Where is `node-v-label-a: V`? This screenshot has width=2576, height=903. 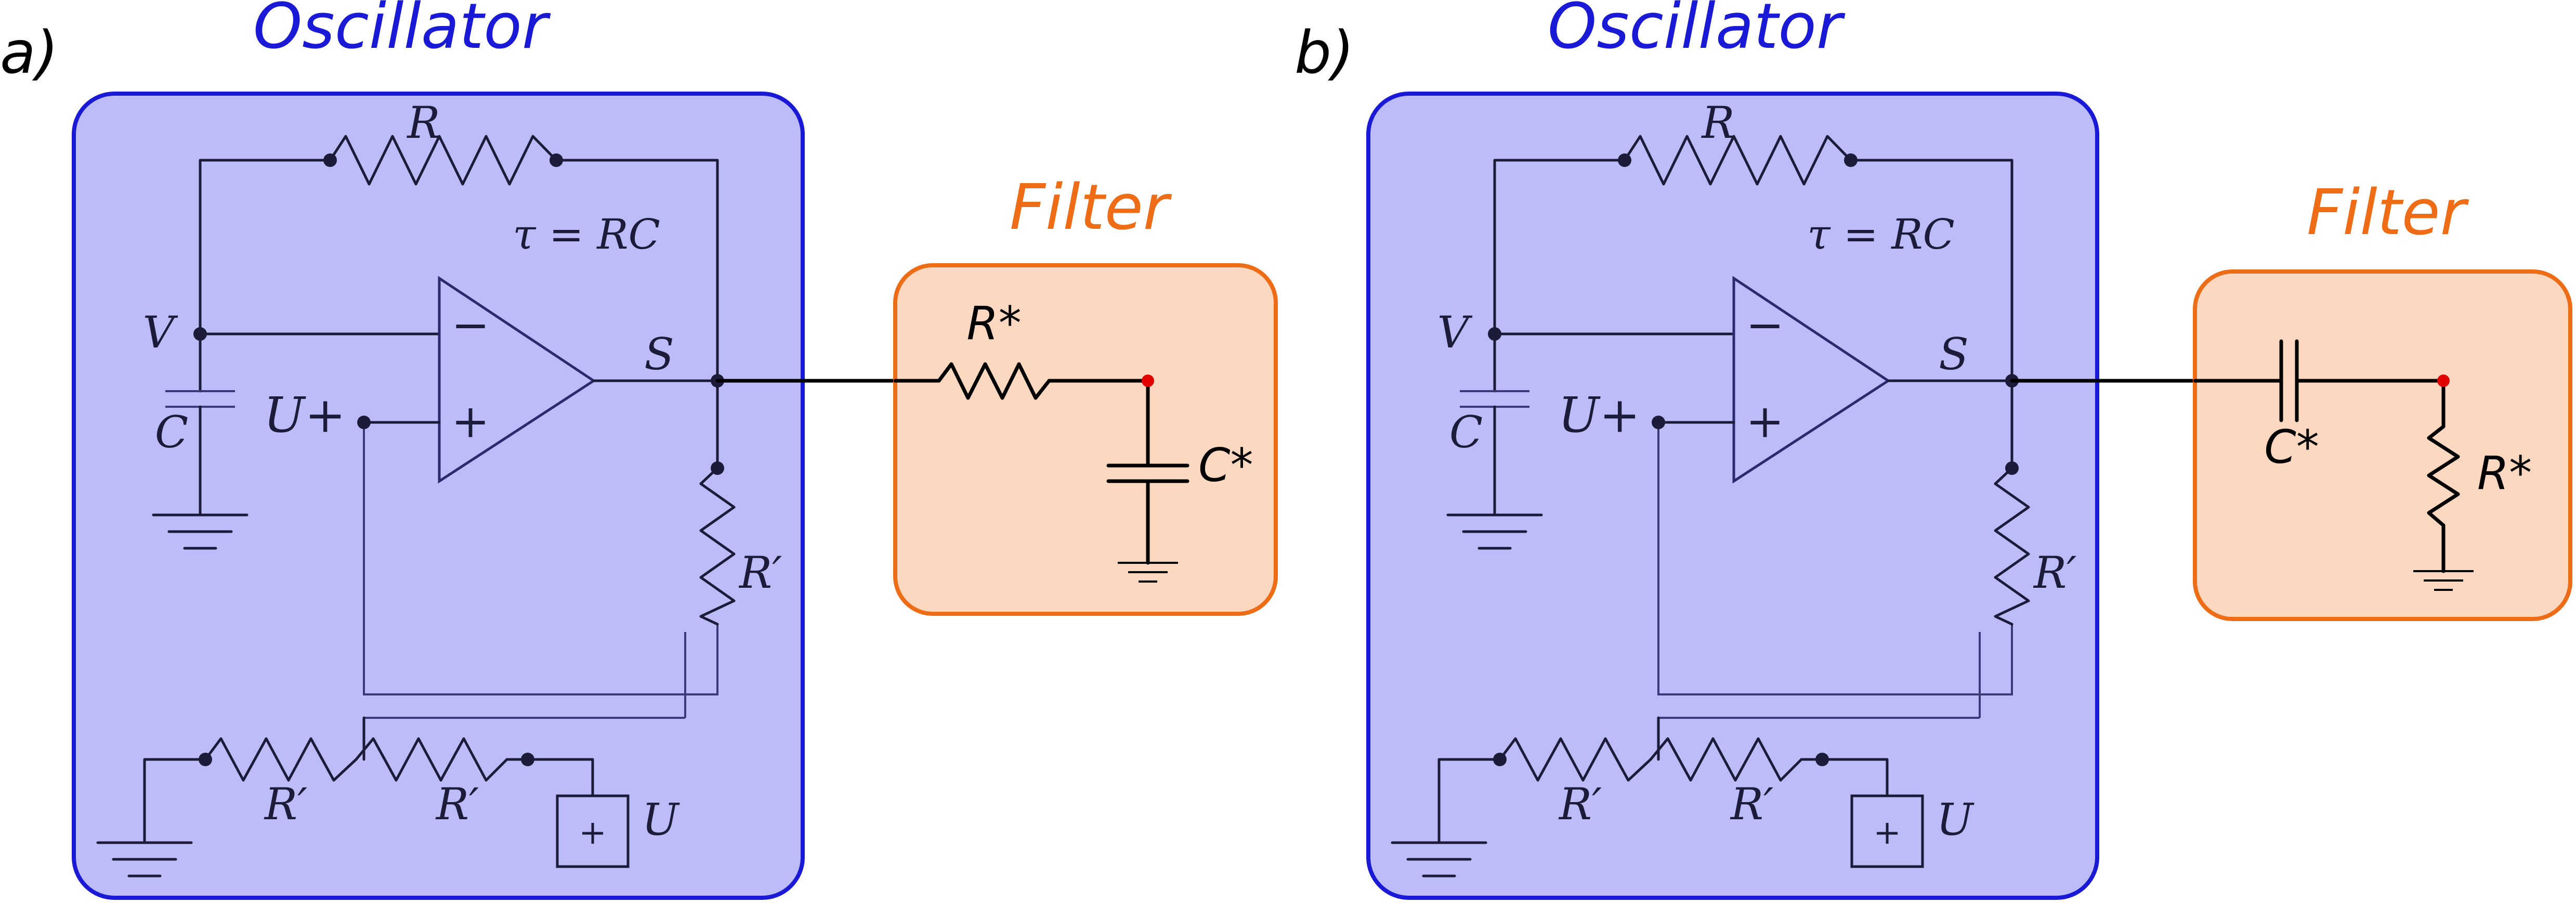
node-v-label-a: V is located at coordinates (160, 332).